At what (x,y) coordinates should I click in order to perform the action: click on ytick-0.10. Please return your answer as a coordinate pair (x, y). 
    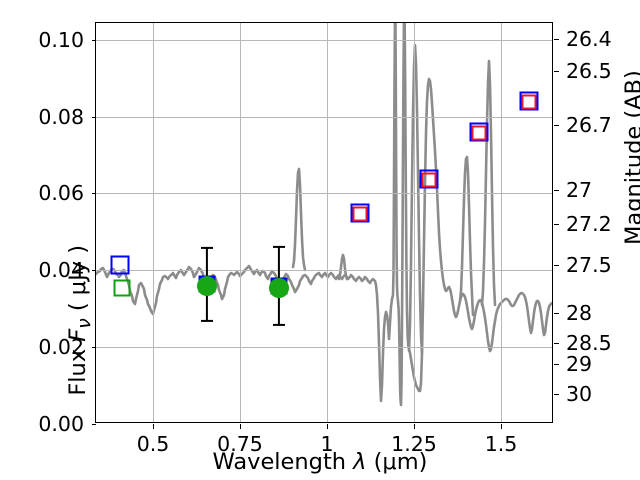
    Looking at the image, I should click on (93, 41).